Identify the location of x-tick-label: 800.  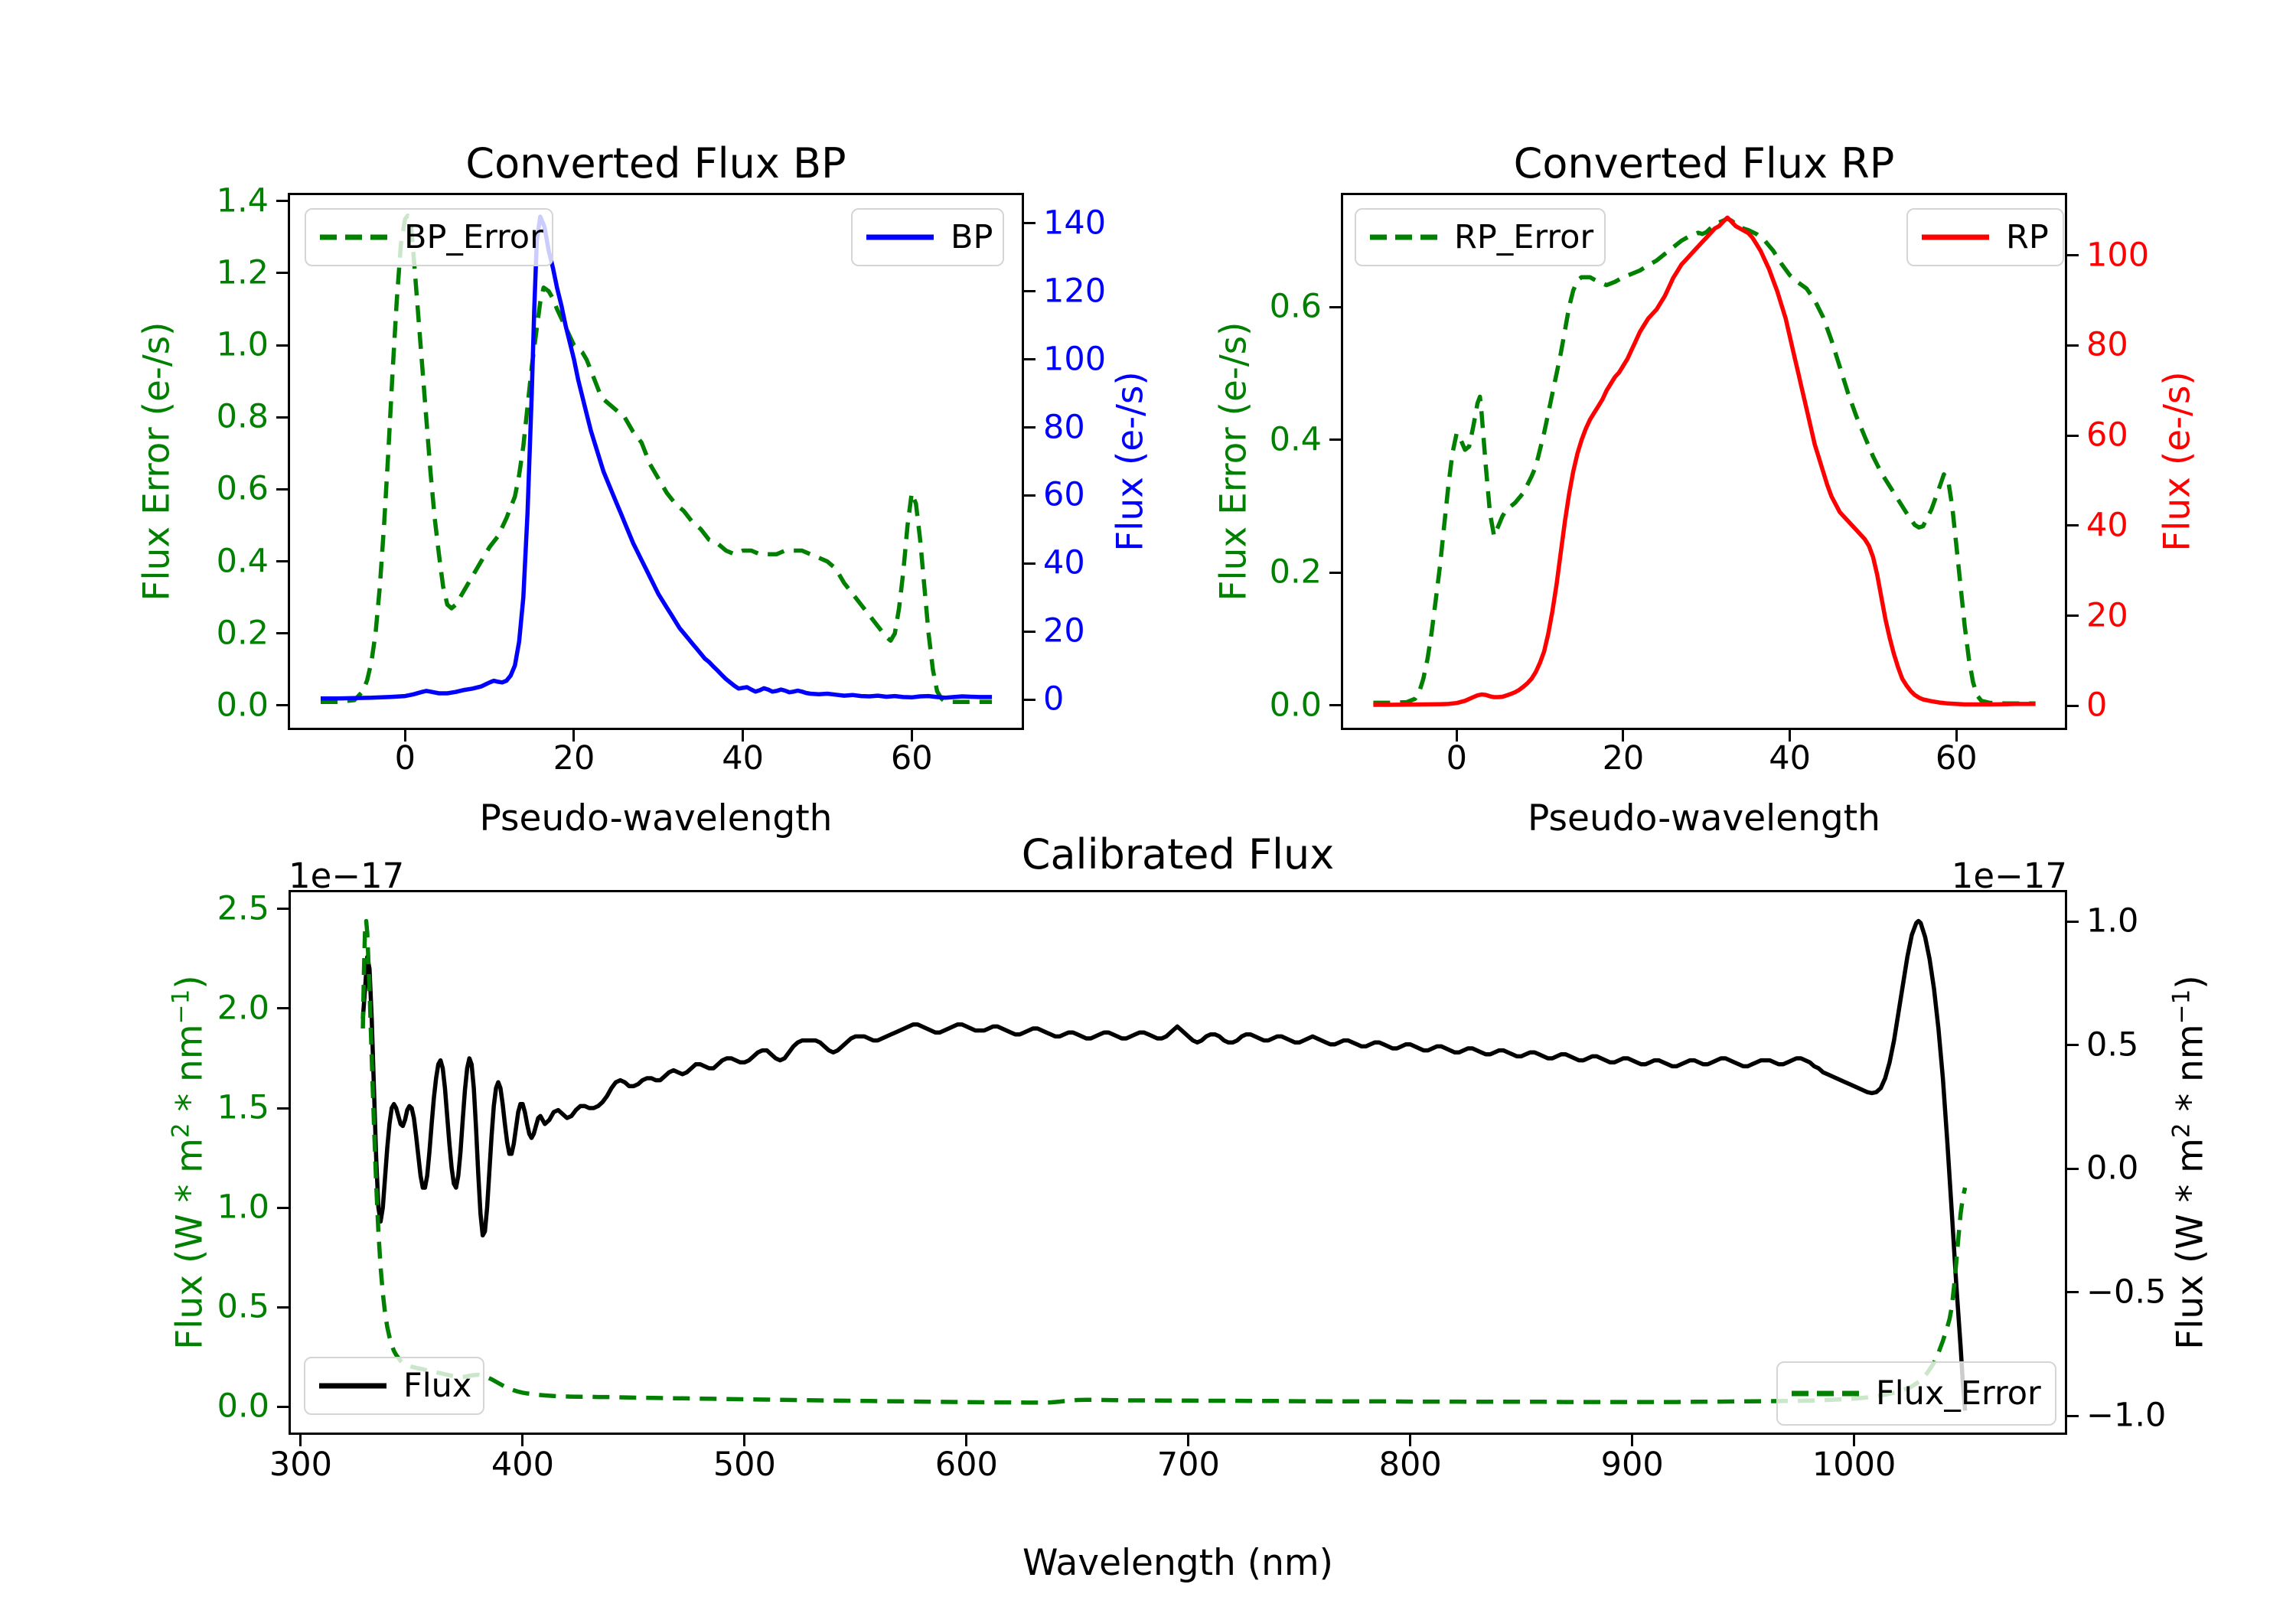
(1410, 1465).